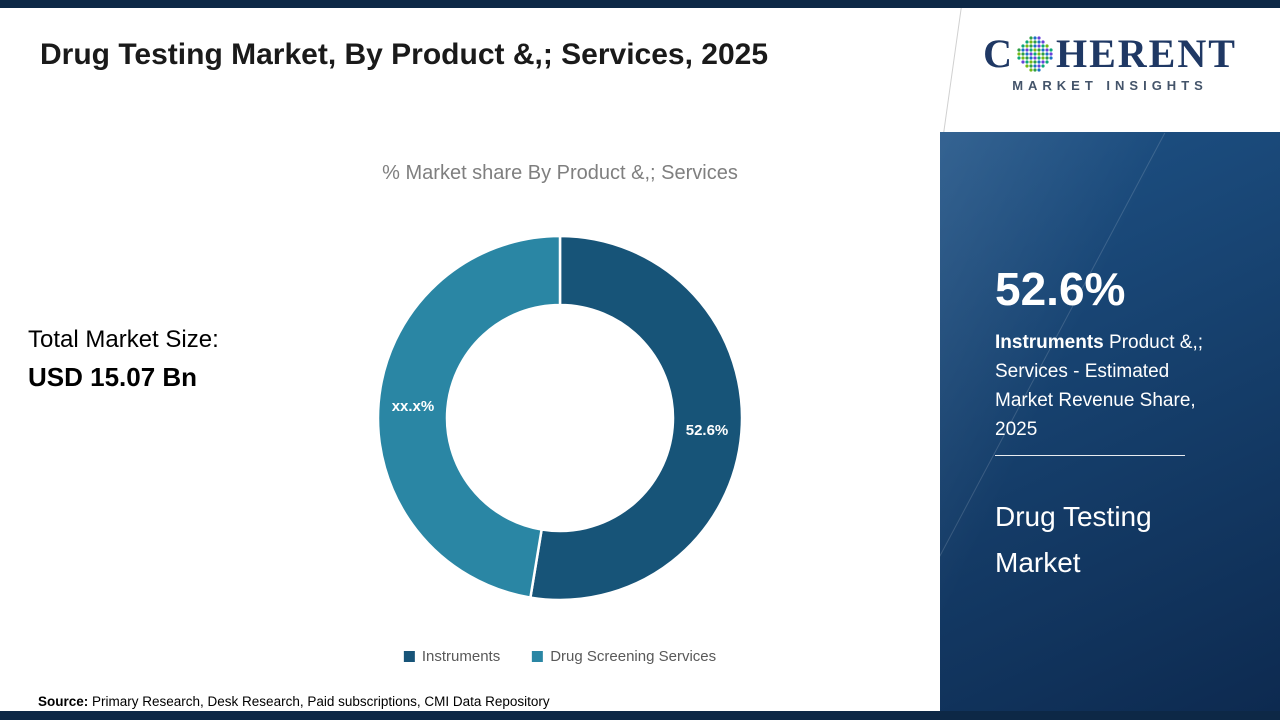 Image resolution: width=1280 pixels, height=720 pixels. I want to click on logo-area: C HERENT MARKET INSIGHTS, so click(1110, 70).